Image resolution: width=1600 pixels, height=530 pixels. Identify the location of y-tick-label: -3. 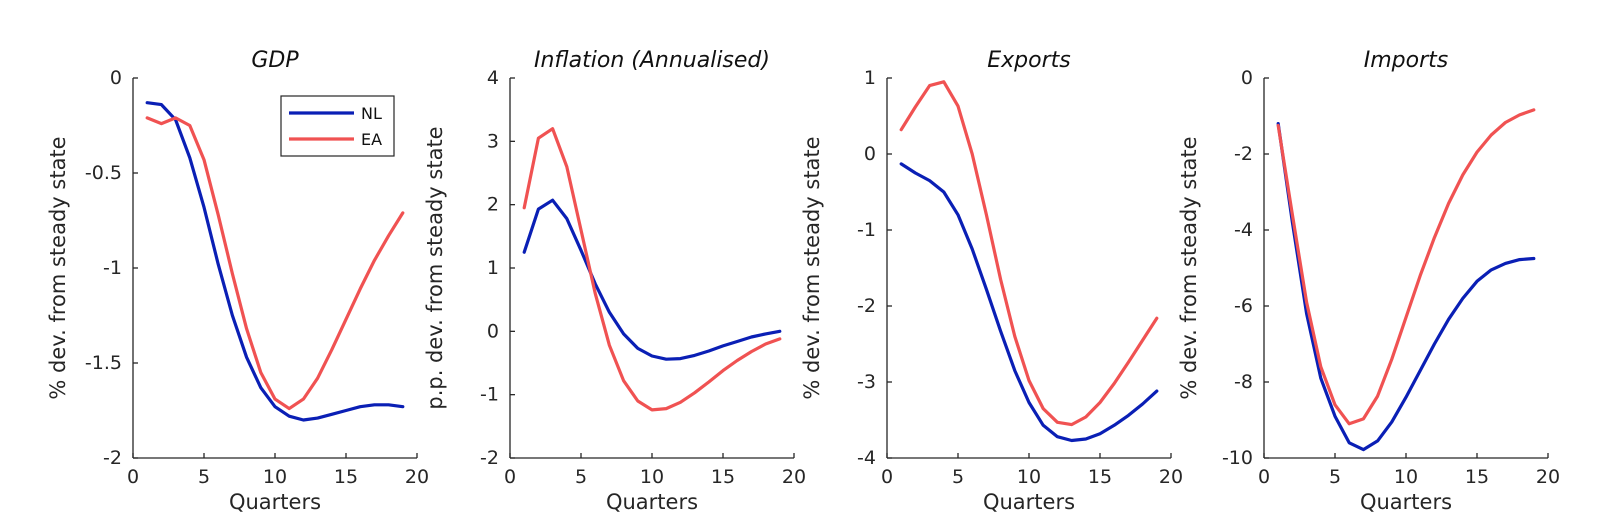
(866, 382).